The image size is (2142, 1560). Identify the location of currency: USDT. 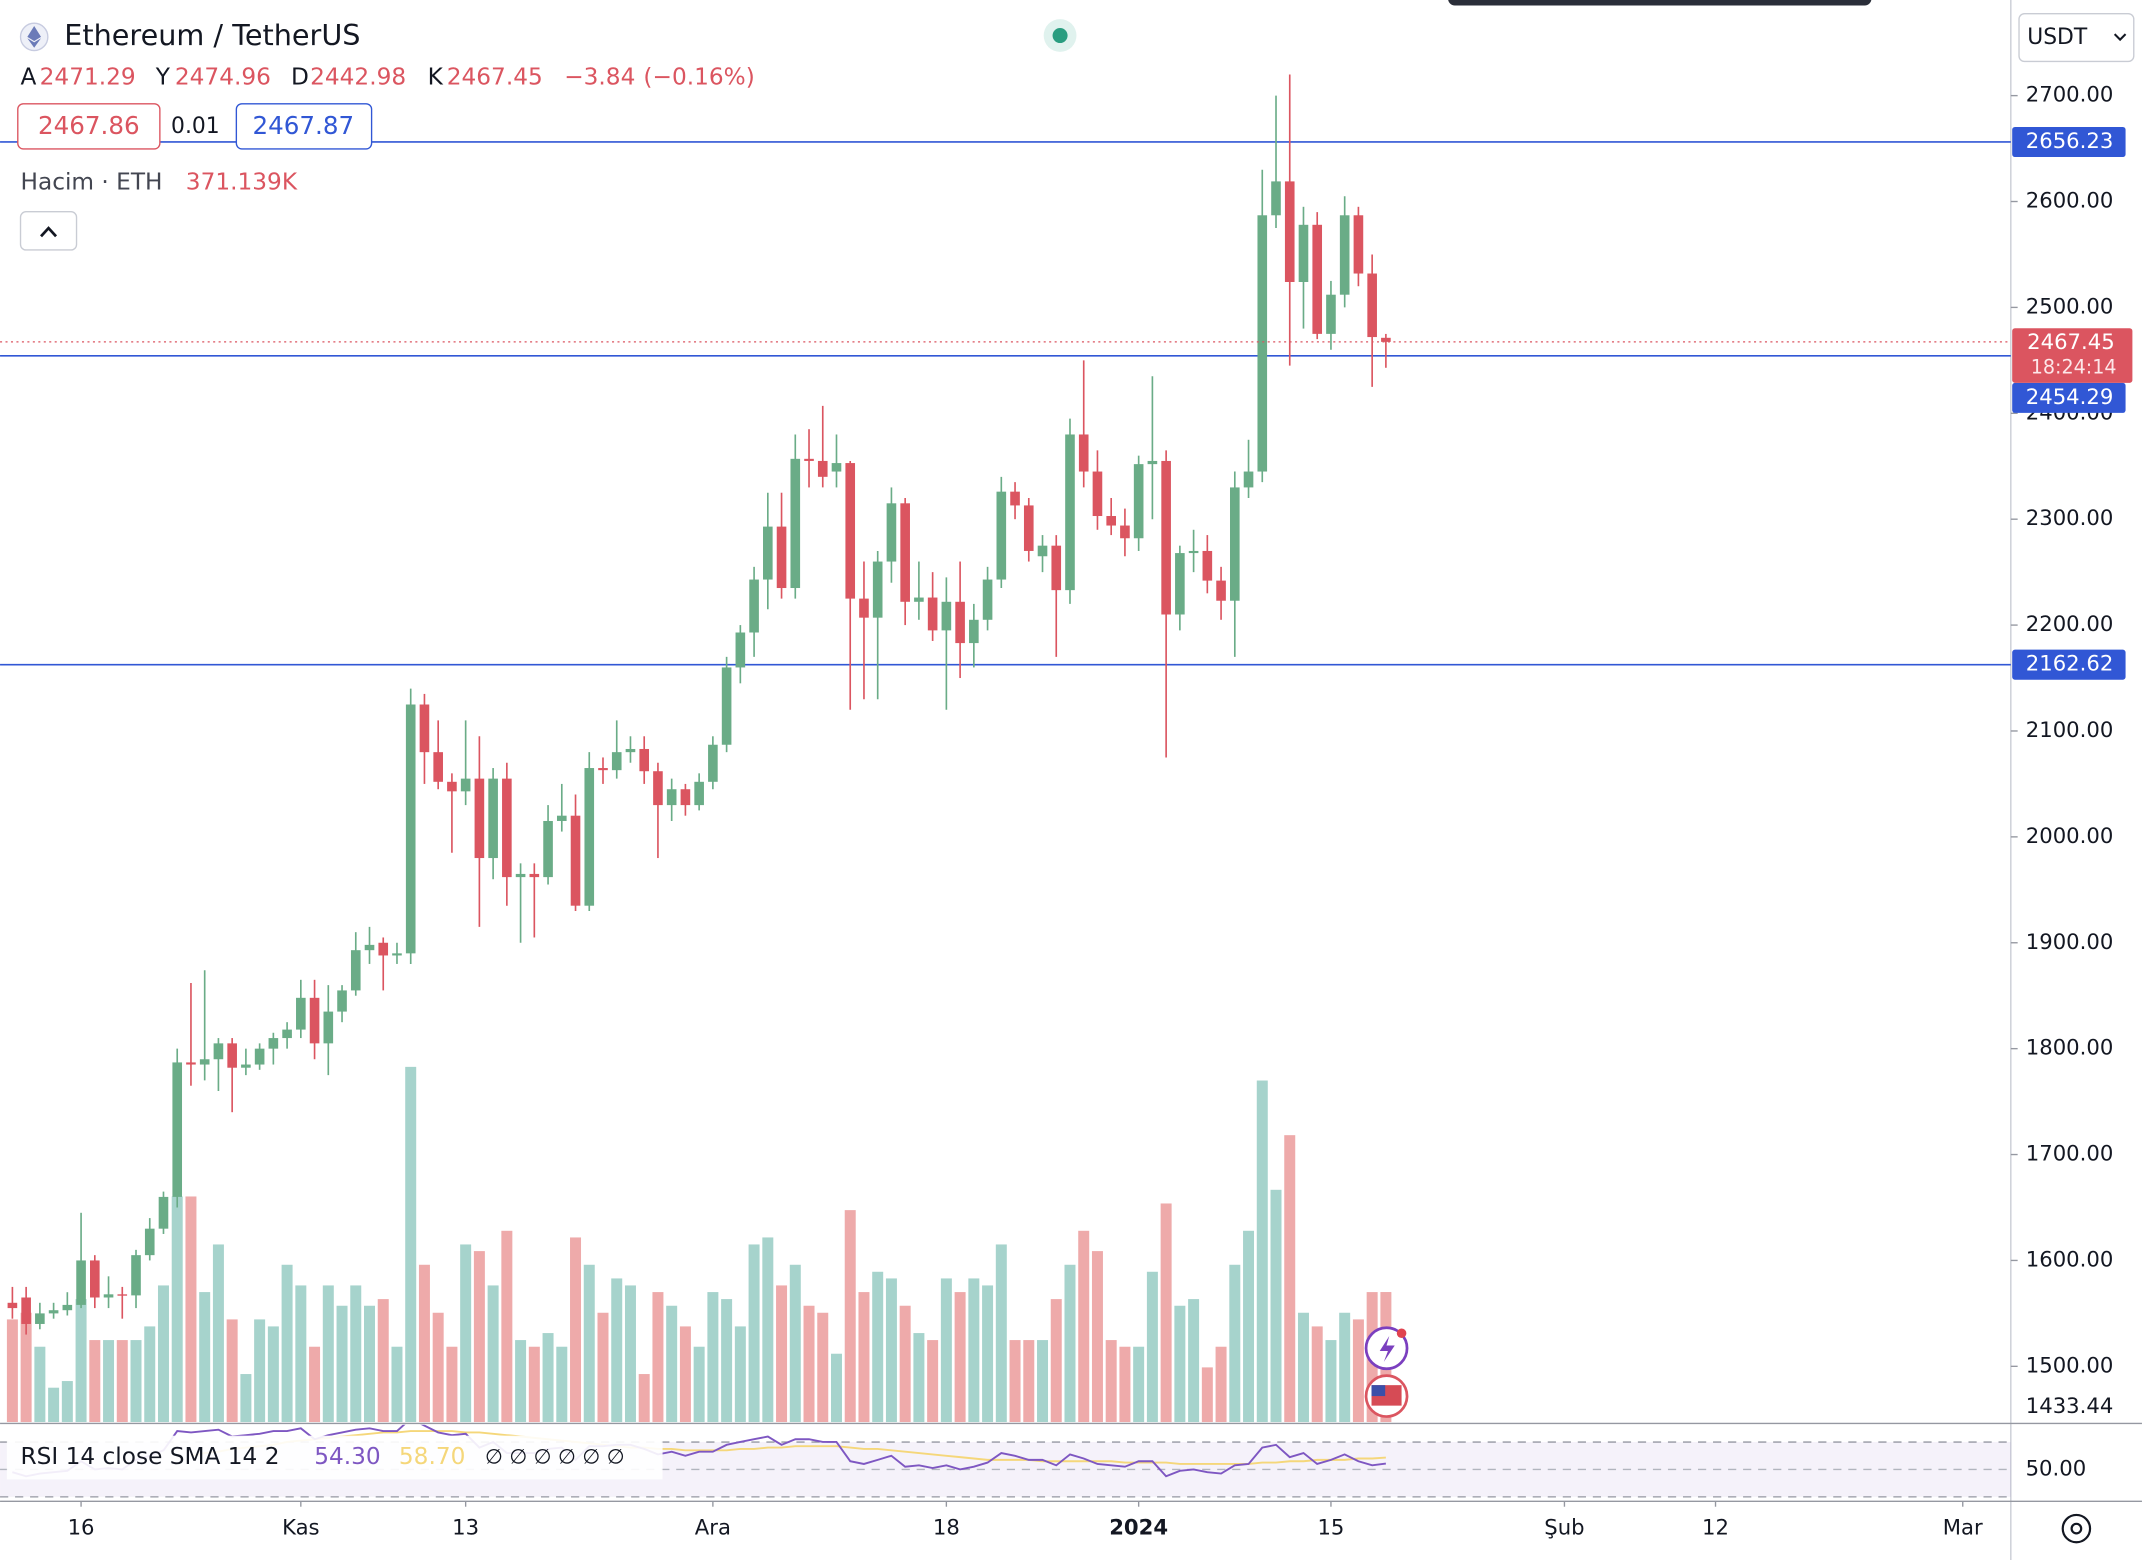
(2057, 37).